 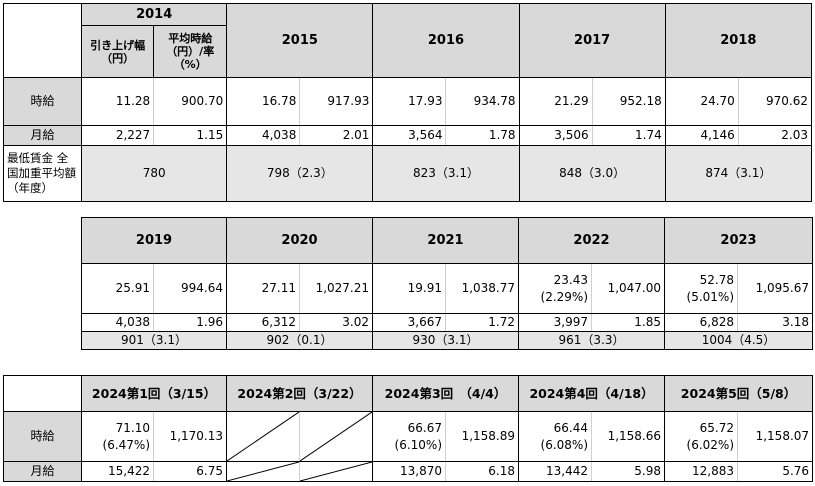 I want to click on year-2021-header: 2021, so click(x=445, y=240).